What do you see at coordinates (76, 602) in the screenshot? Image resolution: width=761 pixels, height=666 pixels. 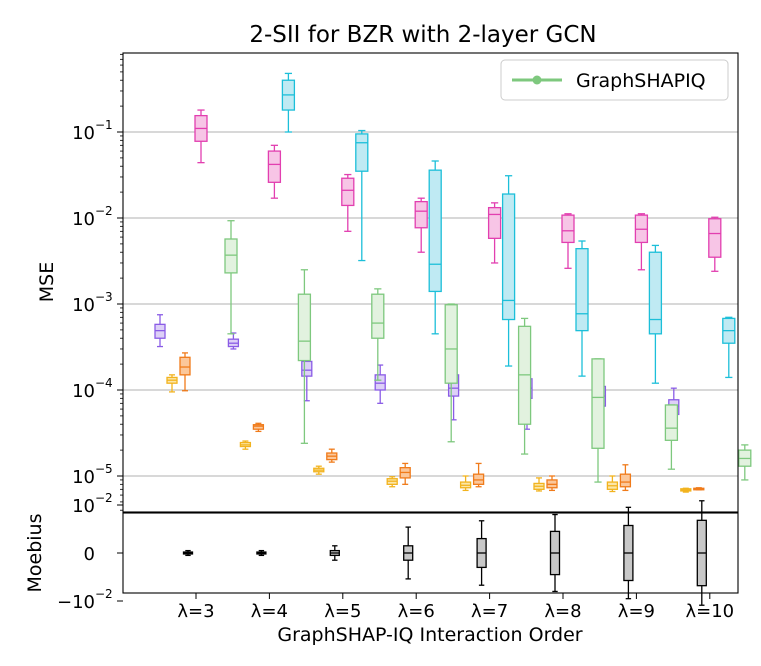 I see `moebius-tick-label: −10` at bounding box center [76, 602].